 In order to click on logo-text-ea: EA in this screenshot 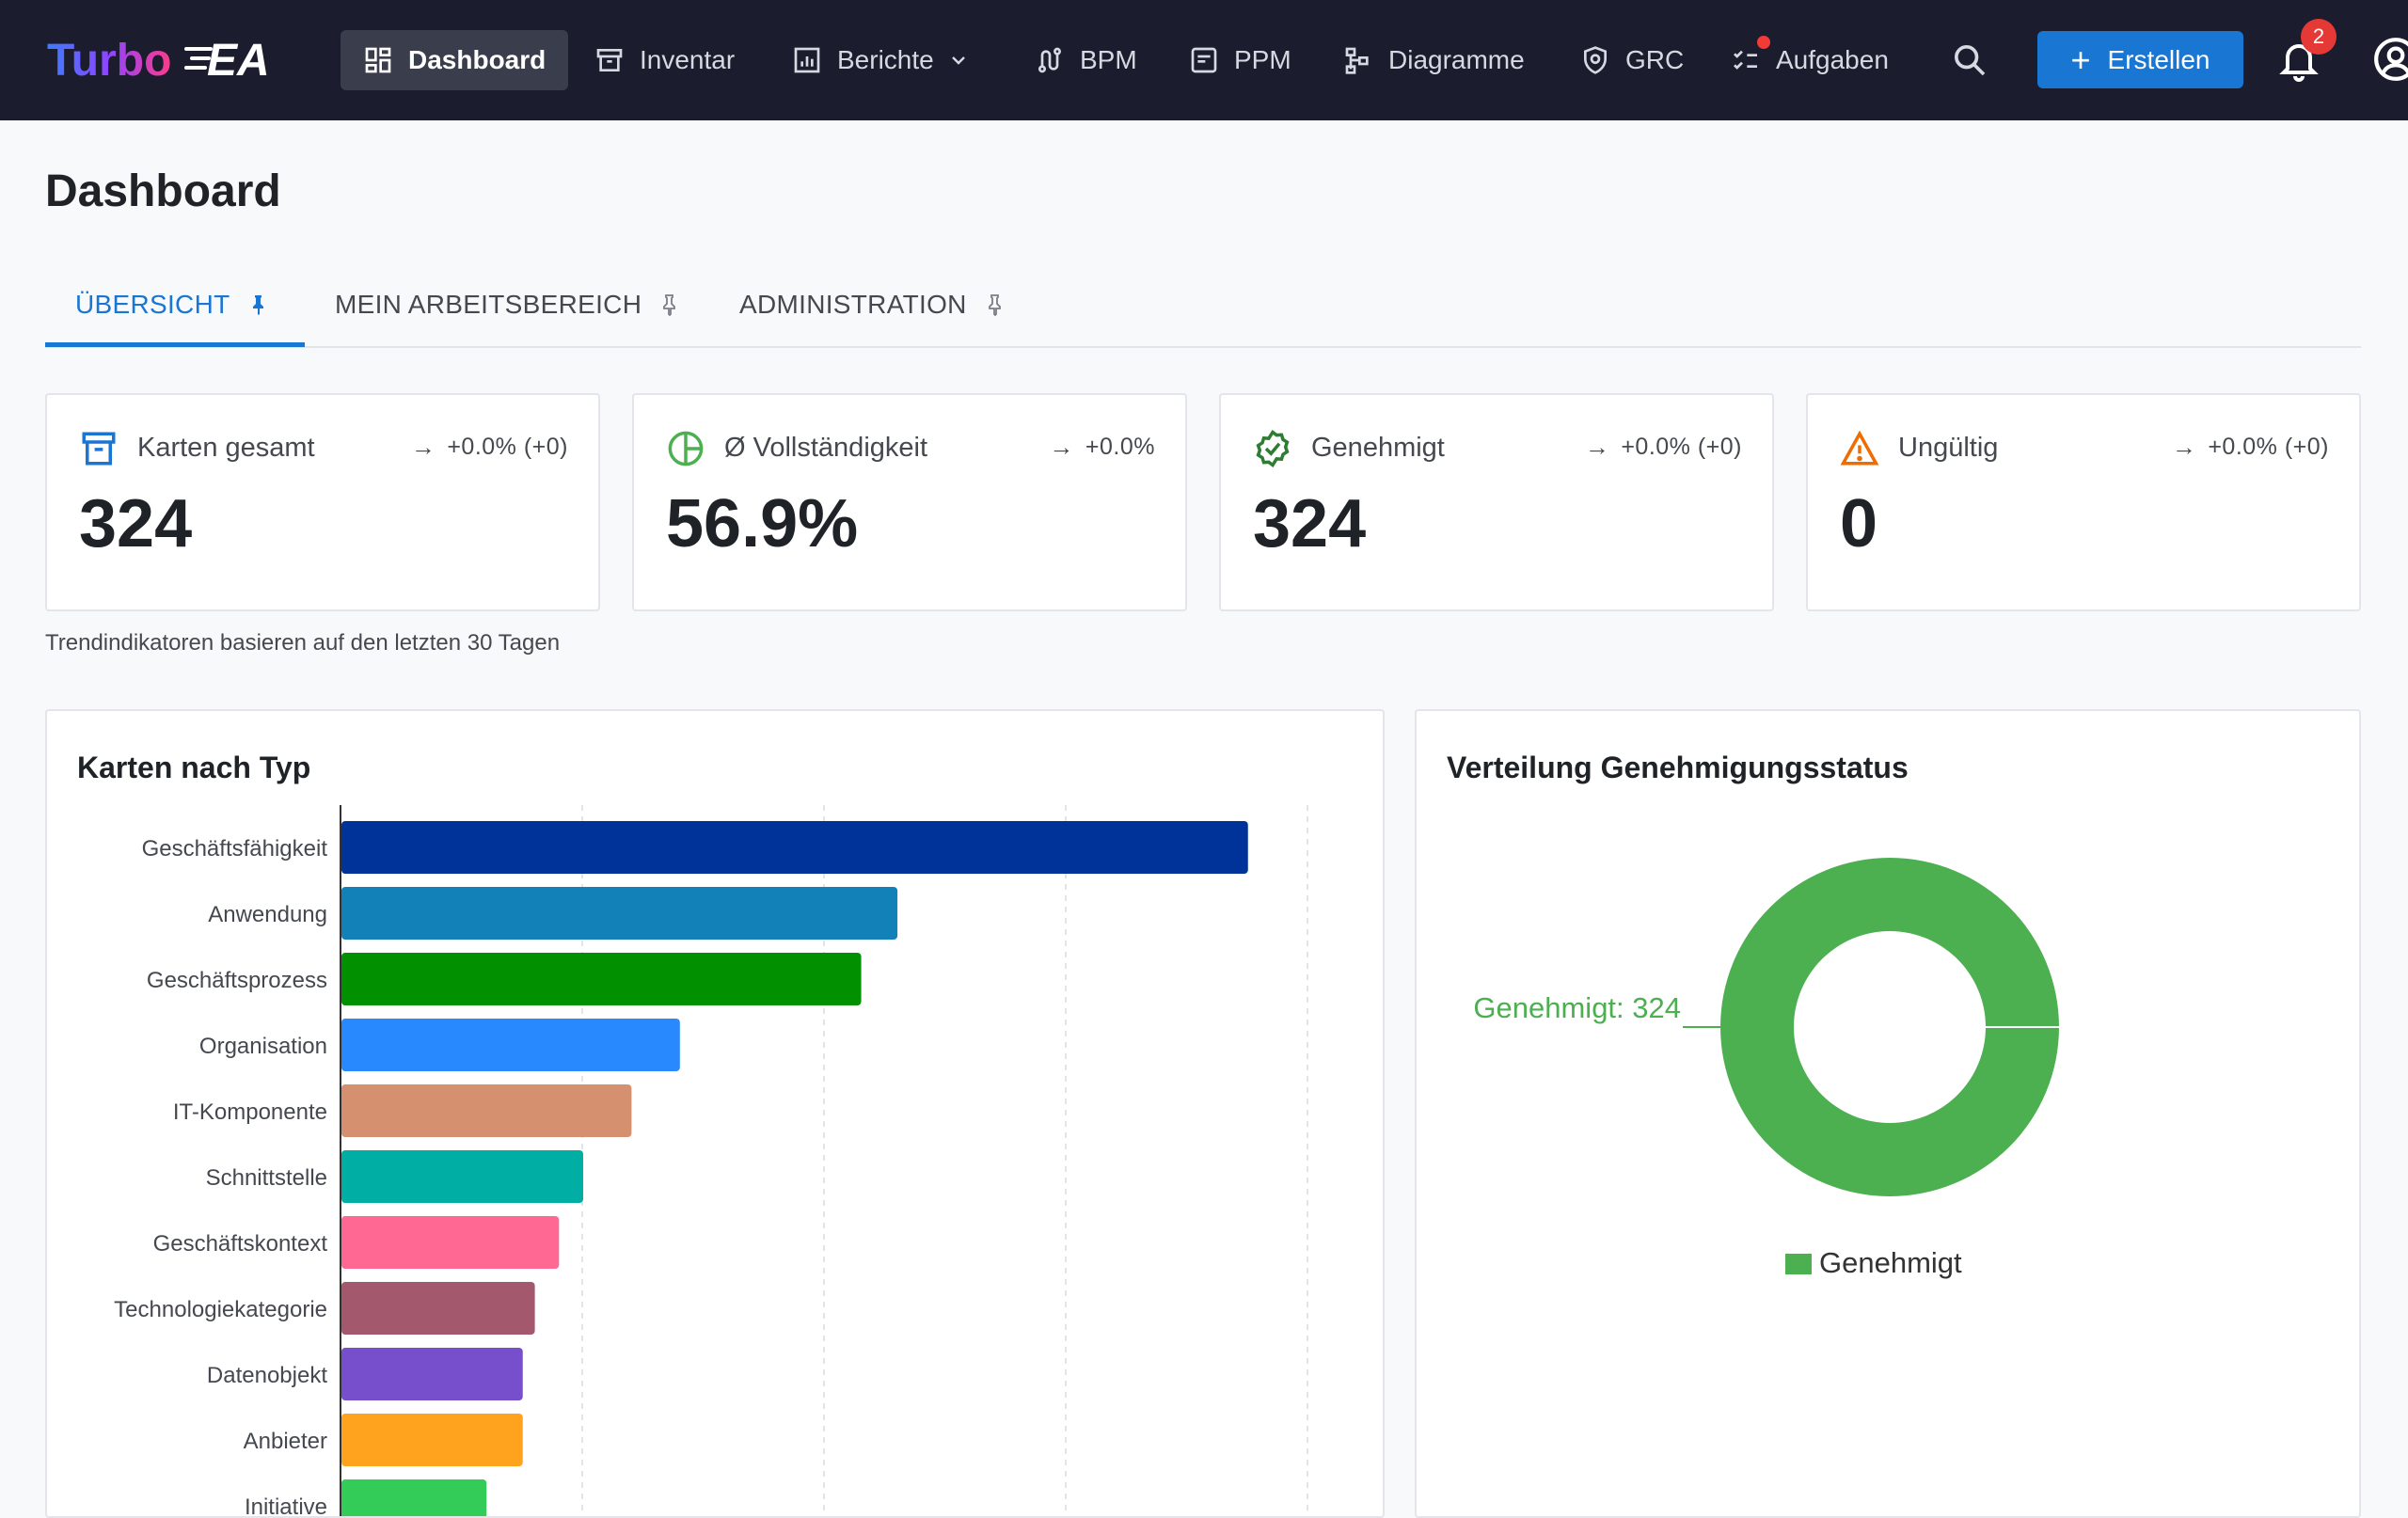, I will do `click(239, 61)`.